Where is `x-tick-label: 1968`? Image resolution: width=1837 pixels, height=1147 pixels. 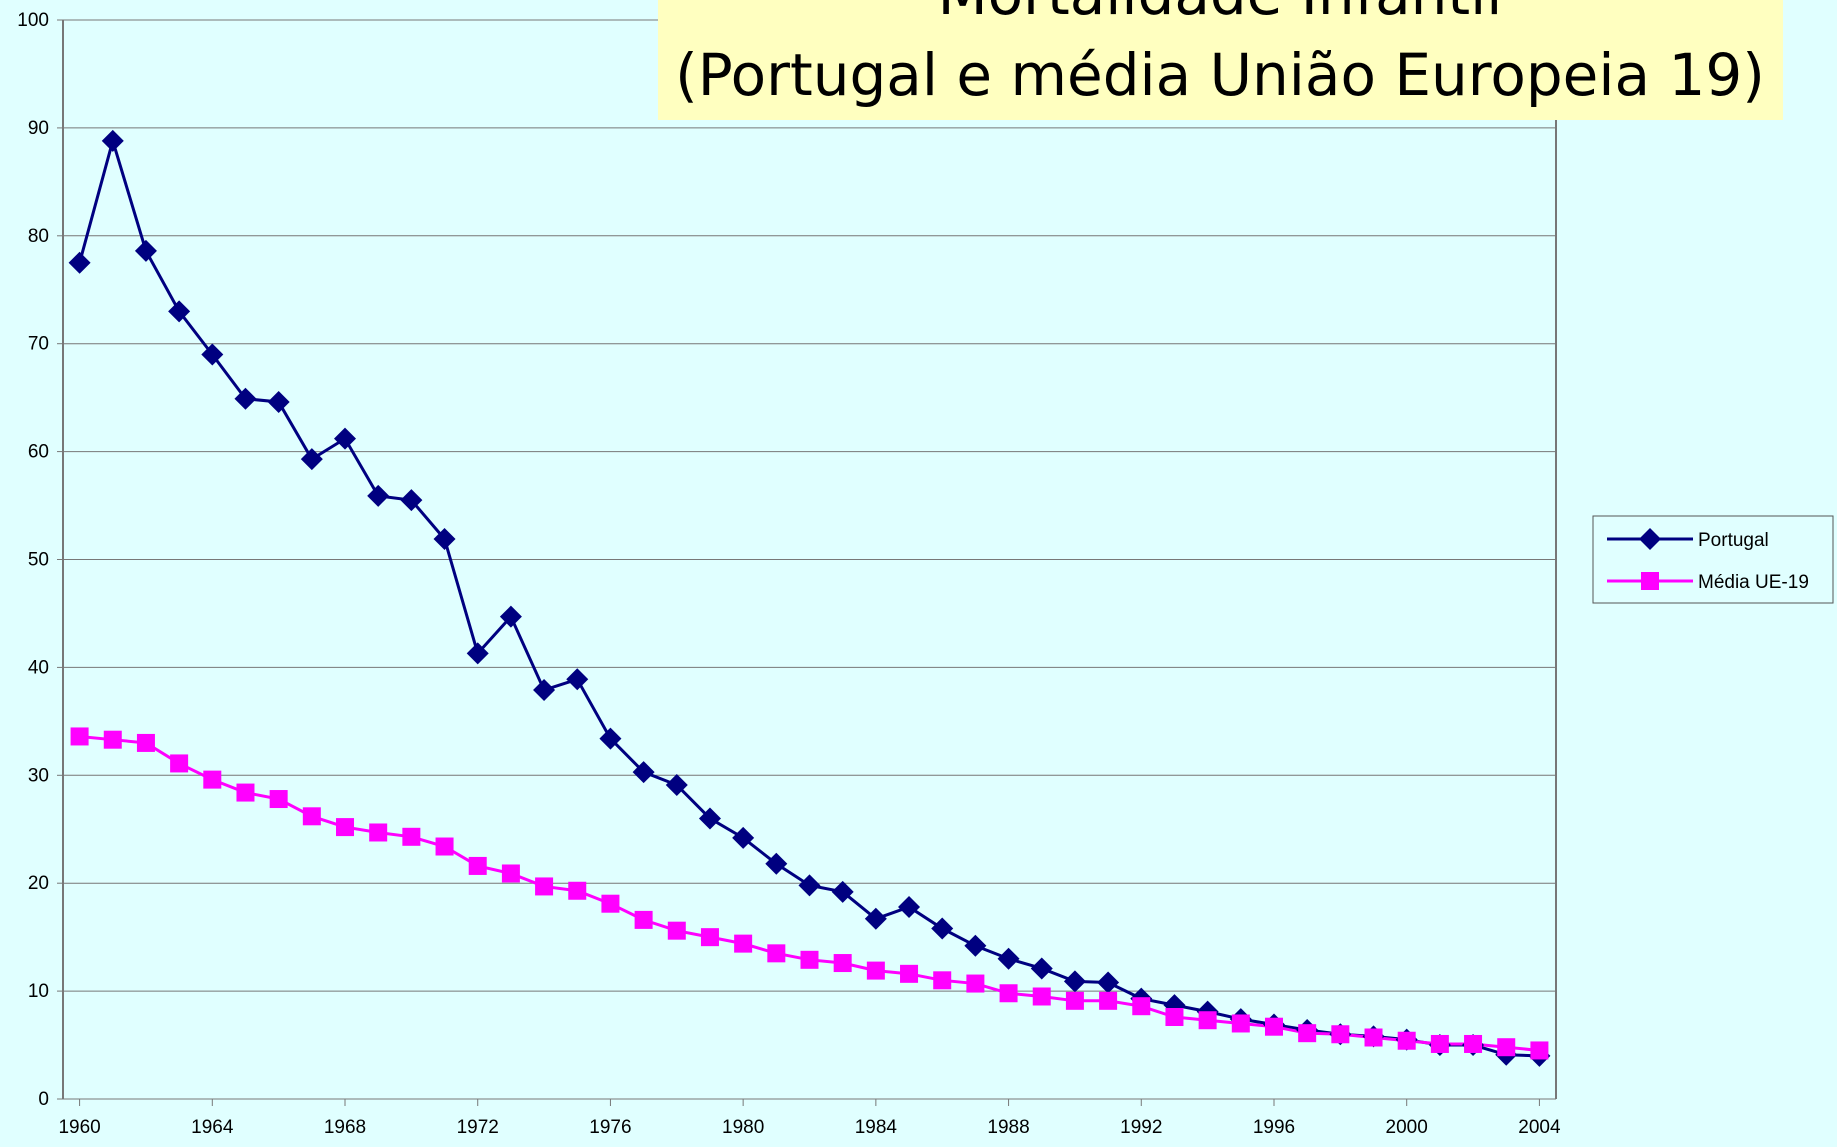 x-tick-label: 1968 is located at coordinates (345, 1127).